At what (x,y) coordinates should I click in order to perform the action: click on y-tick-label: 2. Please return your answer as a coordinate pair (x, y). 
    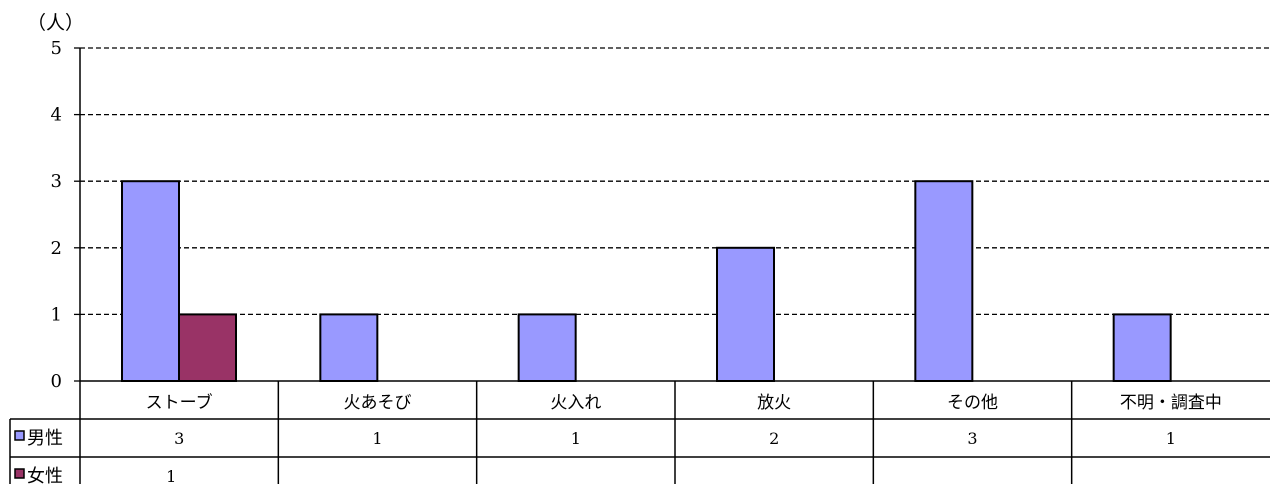
    Looking at the image, I should click on (56, 248).